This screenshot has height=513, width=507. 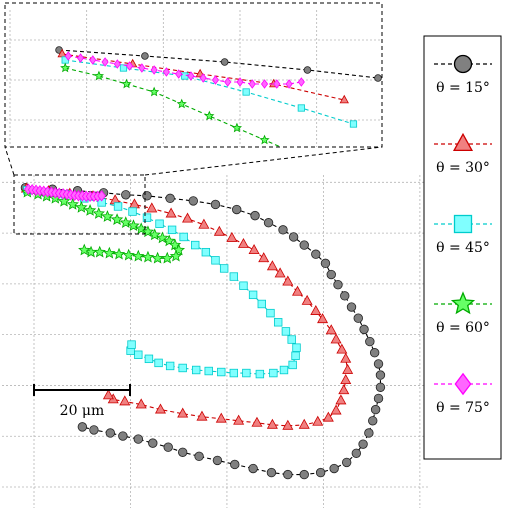 What do you see at coordinates (463, 248) in the screenshot?
I see `legend-label: θ = 45°` at bounding box center [463, 248].